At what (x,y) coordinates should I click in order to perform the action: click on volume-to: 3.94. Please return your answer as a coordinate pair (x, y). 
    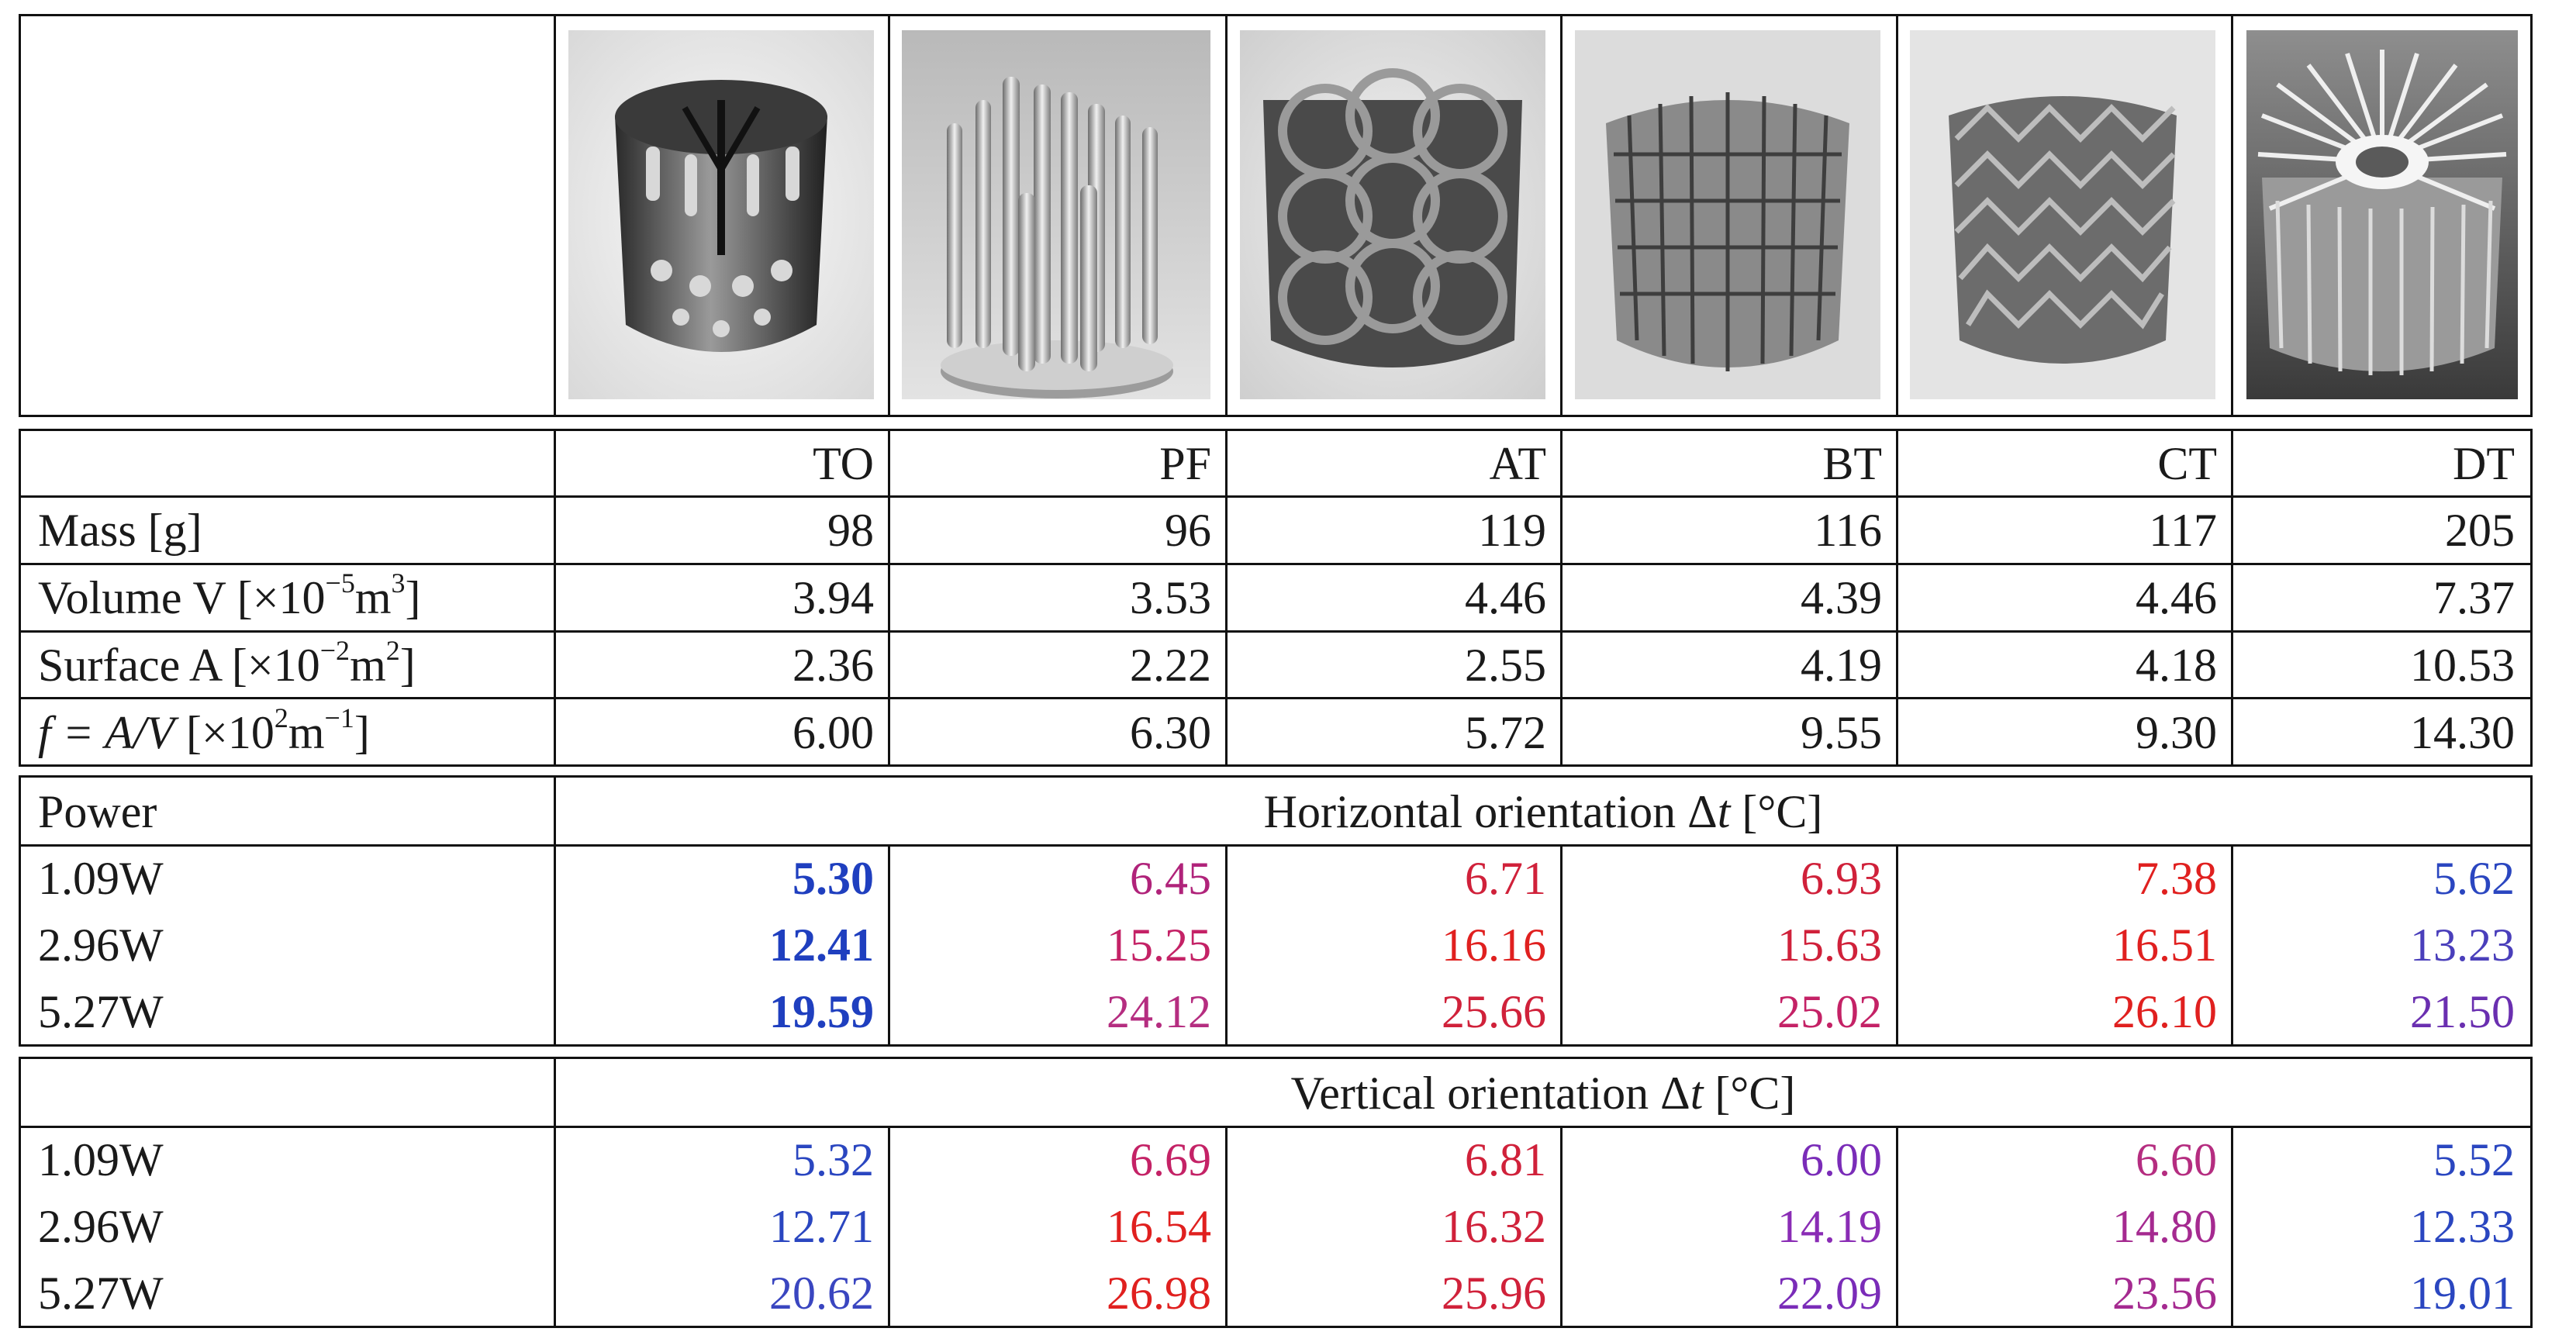
    Looking at the image, I should click on (833, 597).